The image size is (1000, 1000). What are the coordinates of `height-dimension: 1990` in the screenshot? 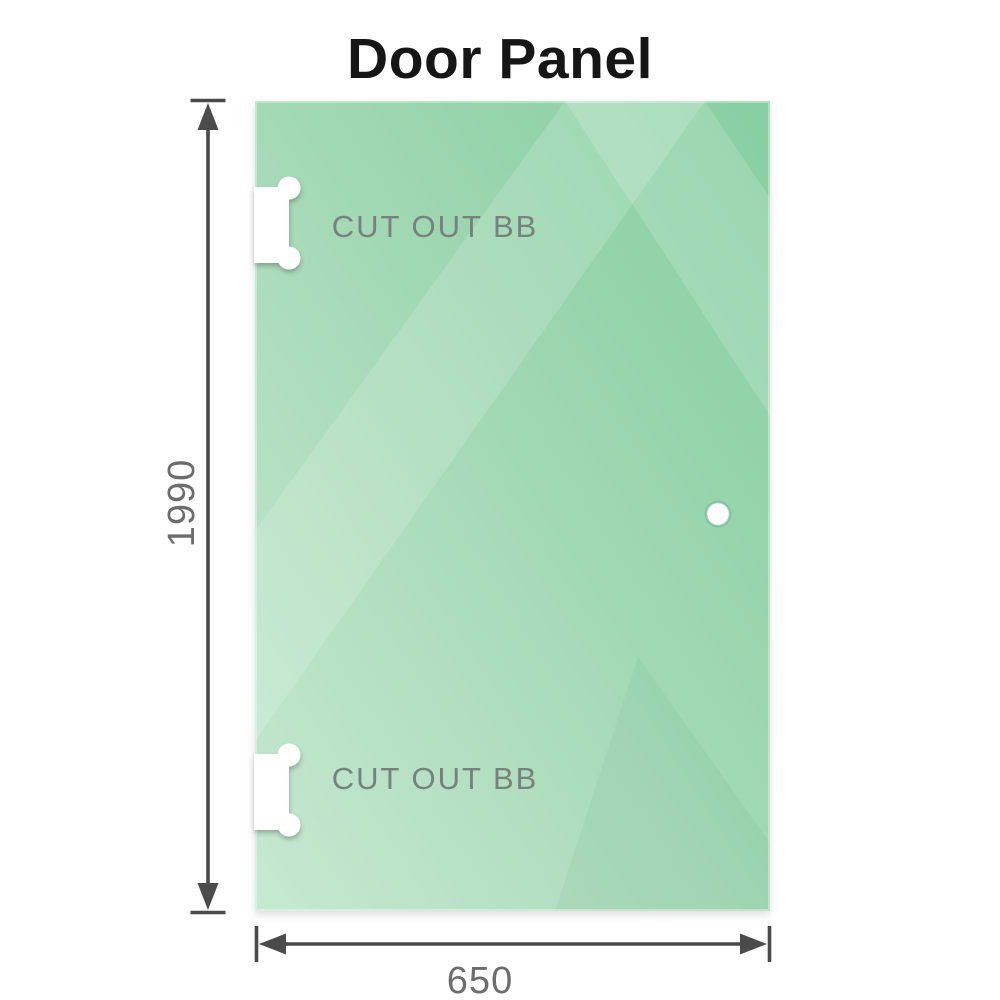 It's located at (193, 506).